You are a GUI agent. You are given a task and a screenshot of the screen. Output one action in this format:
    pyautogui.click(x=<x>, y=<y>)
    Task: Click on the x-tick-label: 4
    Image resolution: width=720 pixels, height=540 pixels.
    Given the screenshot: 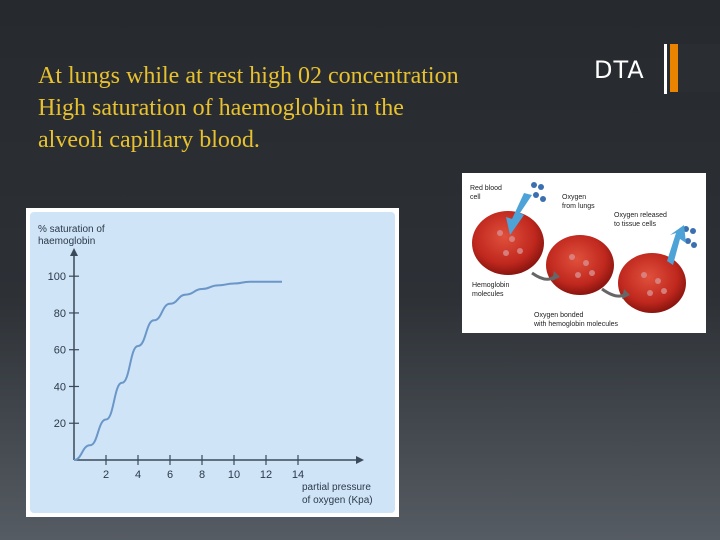 What is the action you would take?
    pyautogui.click(x=138, y=475)
    